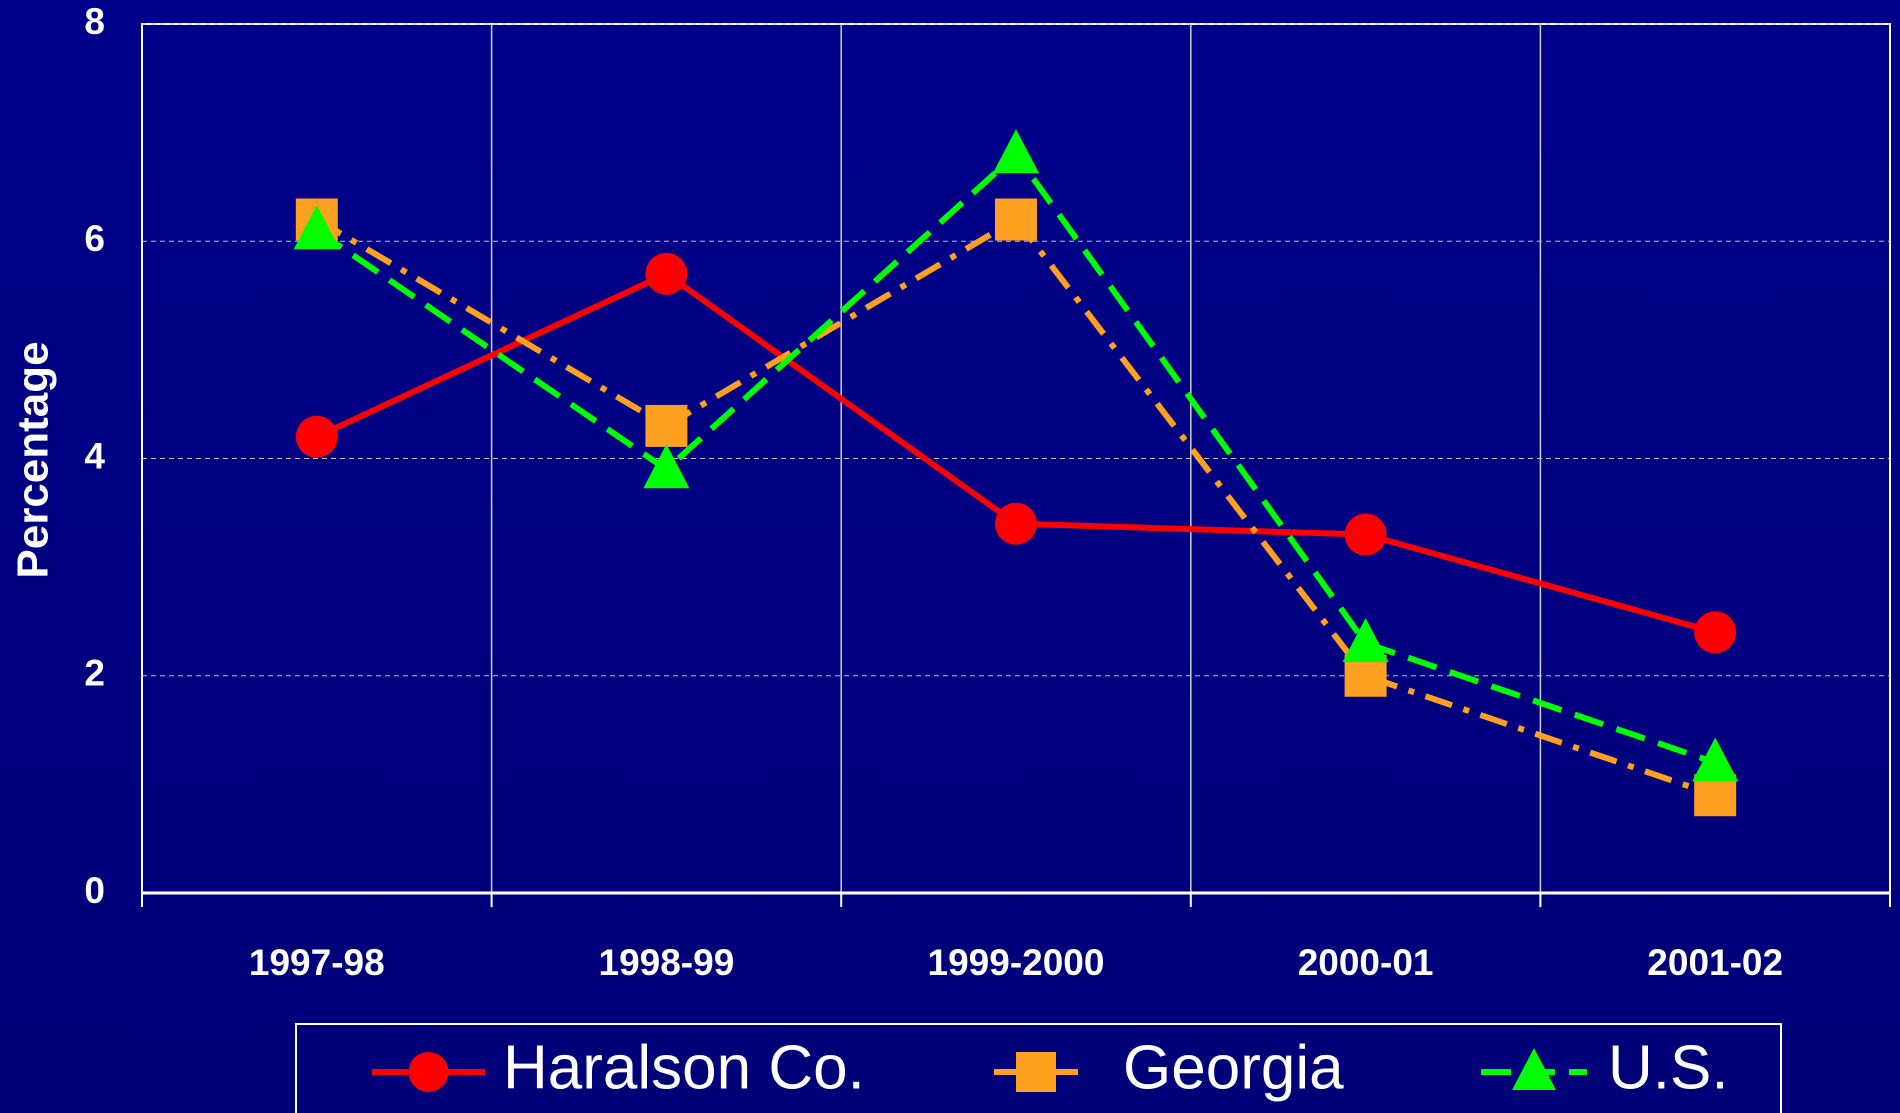 The width and height of the screenshot is (1900, 1113). What do you see at coordinates (684, 1067) in the screenshot?
I see `legend-label: Haralson Co.` at bounding box center [684, 1067].